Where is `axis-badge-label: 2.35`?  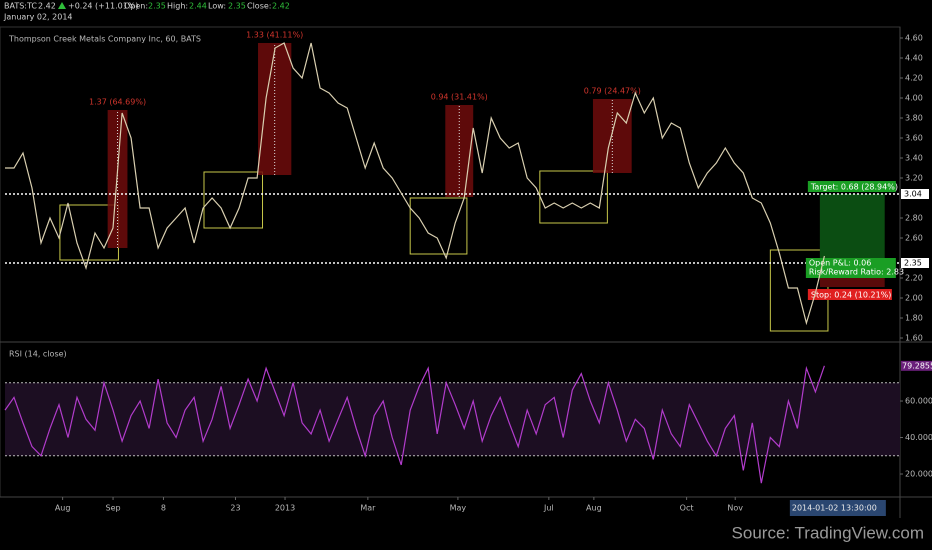 axis-badge-label: 2.35 is located at coordinates (913, 263).